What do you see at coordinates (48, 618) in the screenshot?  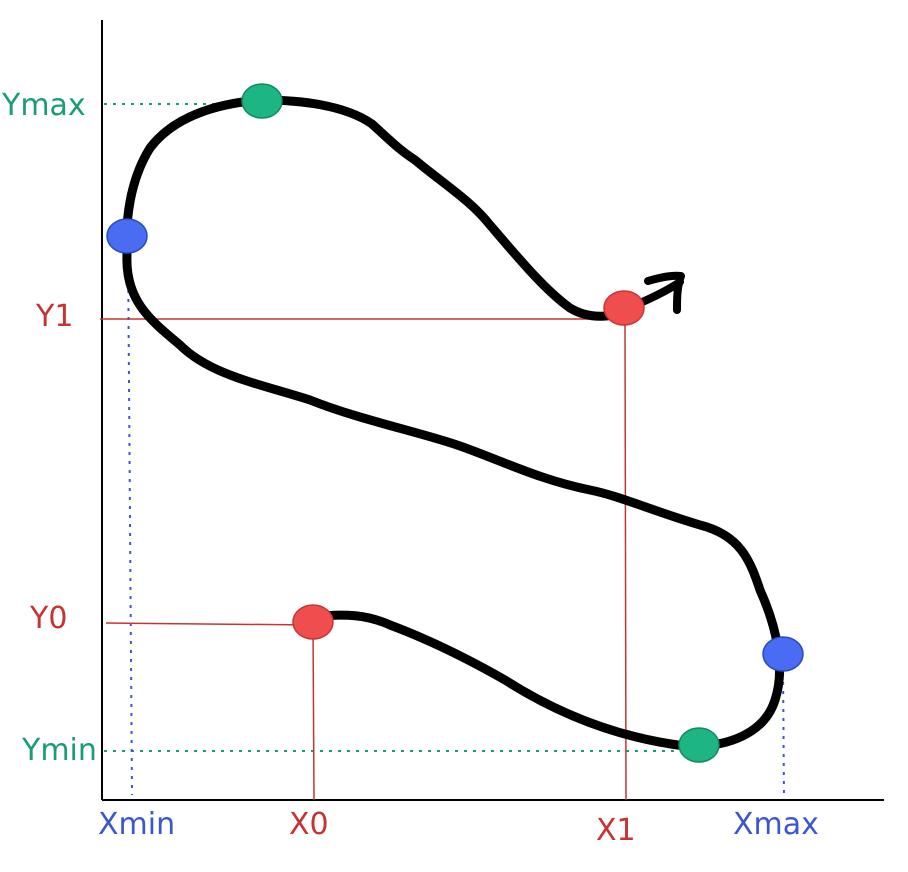 I see `y0-label: Y0` at bounding box center [48, 618].